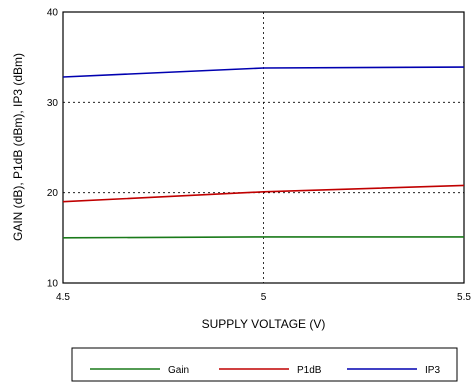 Image resolution: width=471 pixels, height=387 pixels. Describe the element at coordinates (18, 147) in the screenshot. I see `y-axis-title: GAIN (dB), P1dB (dBm), IP3 (dBm)` at that location.